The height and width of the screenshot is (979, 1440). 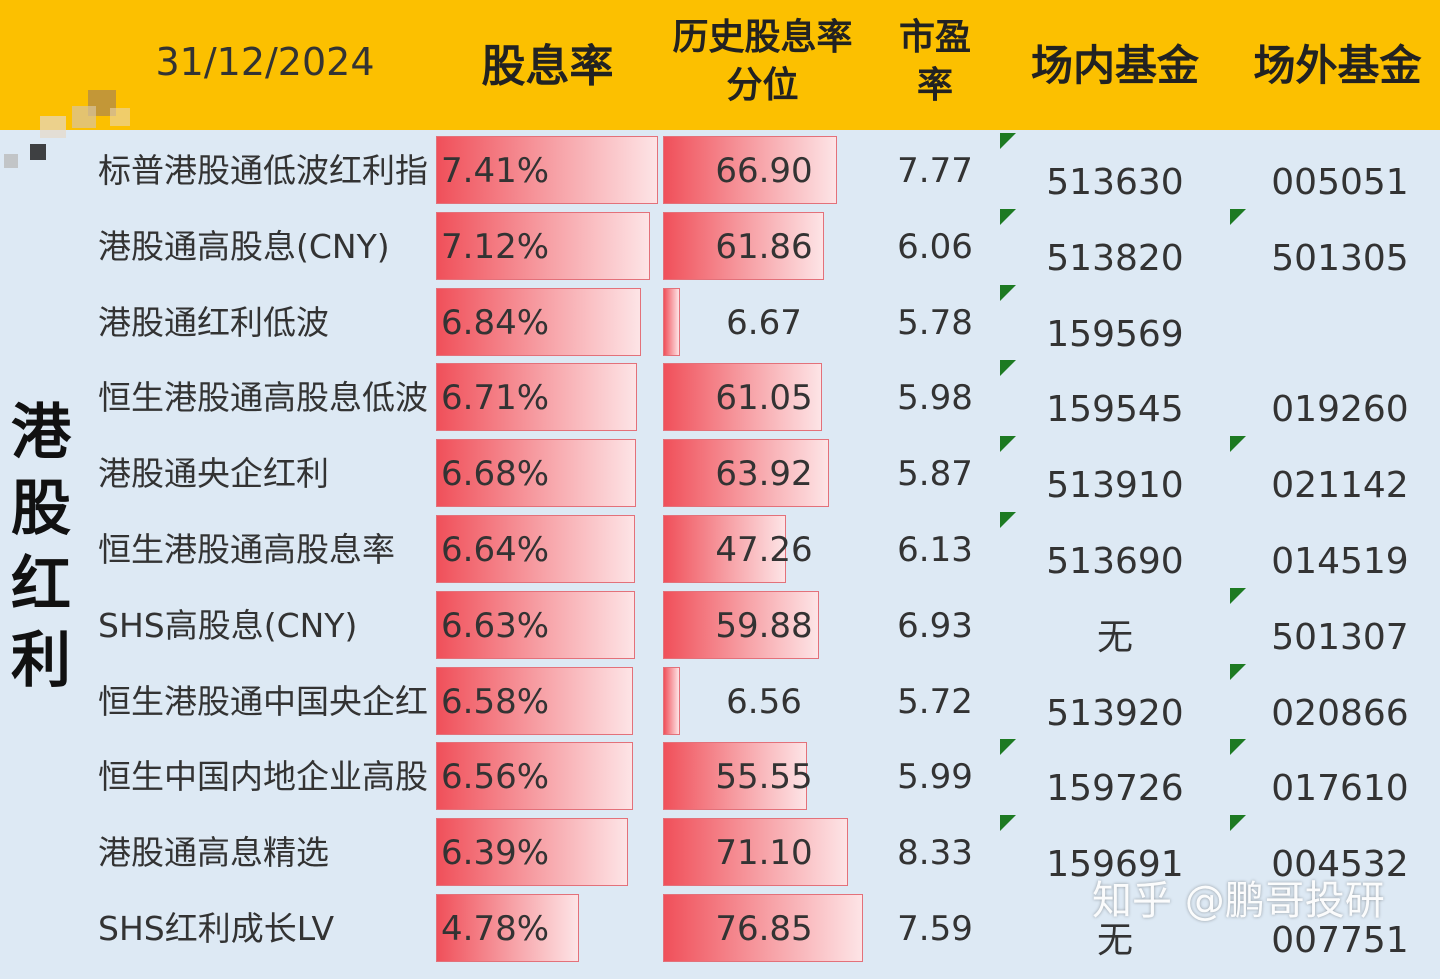 What do you see at coordinates (935, 398) in the screenshot?
I see `pe-value: 5.98` at bounding box center [935, 398].